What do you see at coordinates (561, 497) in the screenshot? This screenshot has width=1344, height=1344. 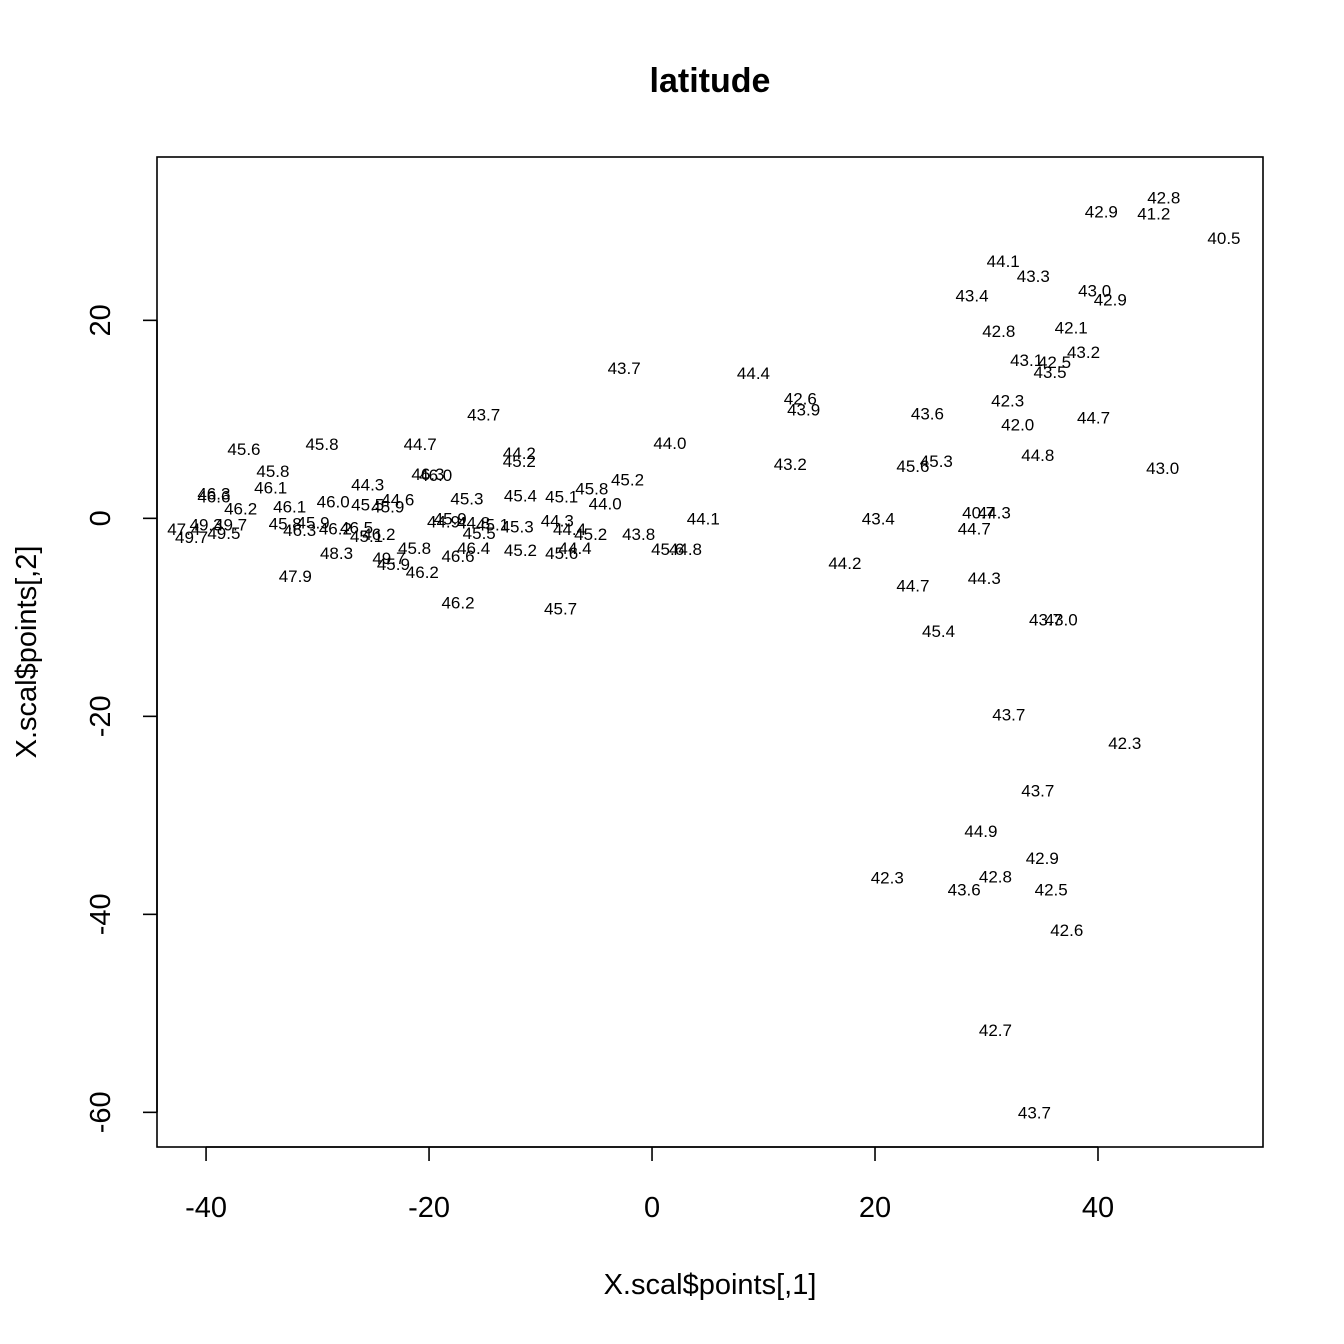 I see `data-point-label: 45.1` at bounding box center [561, 497].